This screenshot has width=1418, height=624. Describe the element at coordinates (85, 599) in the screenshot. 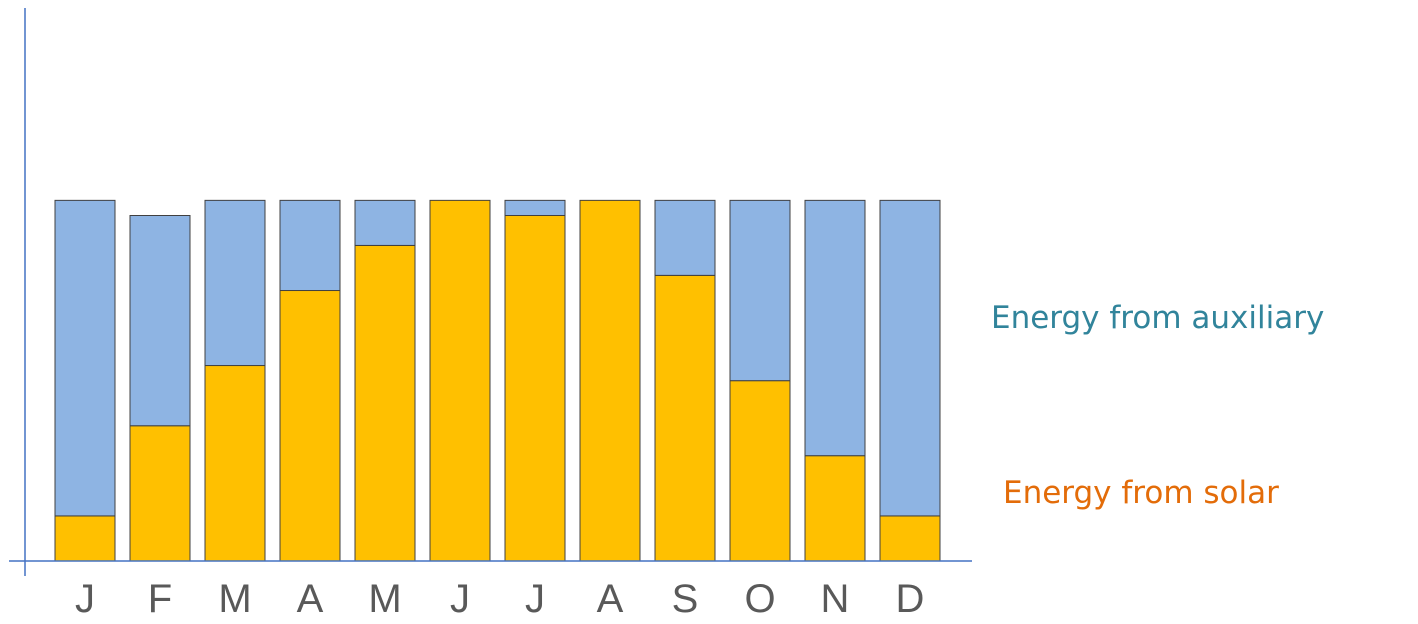

I see `x-tick-label-1: J` at that location.